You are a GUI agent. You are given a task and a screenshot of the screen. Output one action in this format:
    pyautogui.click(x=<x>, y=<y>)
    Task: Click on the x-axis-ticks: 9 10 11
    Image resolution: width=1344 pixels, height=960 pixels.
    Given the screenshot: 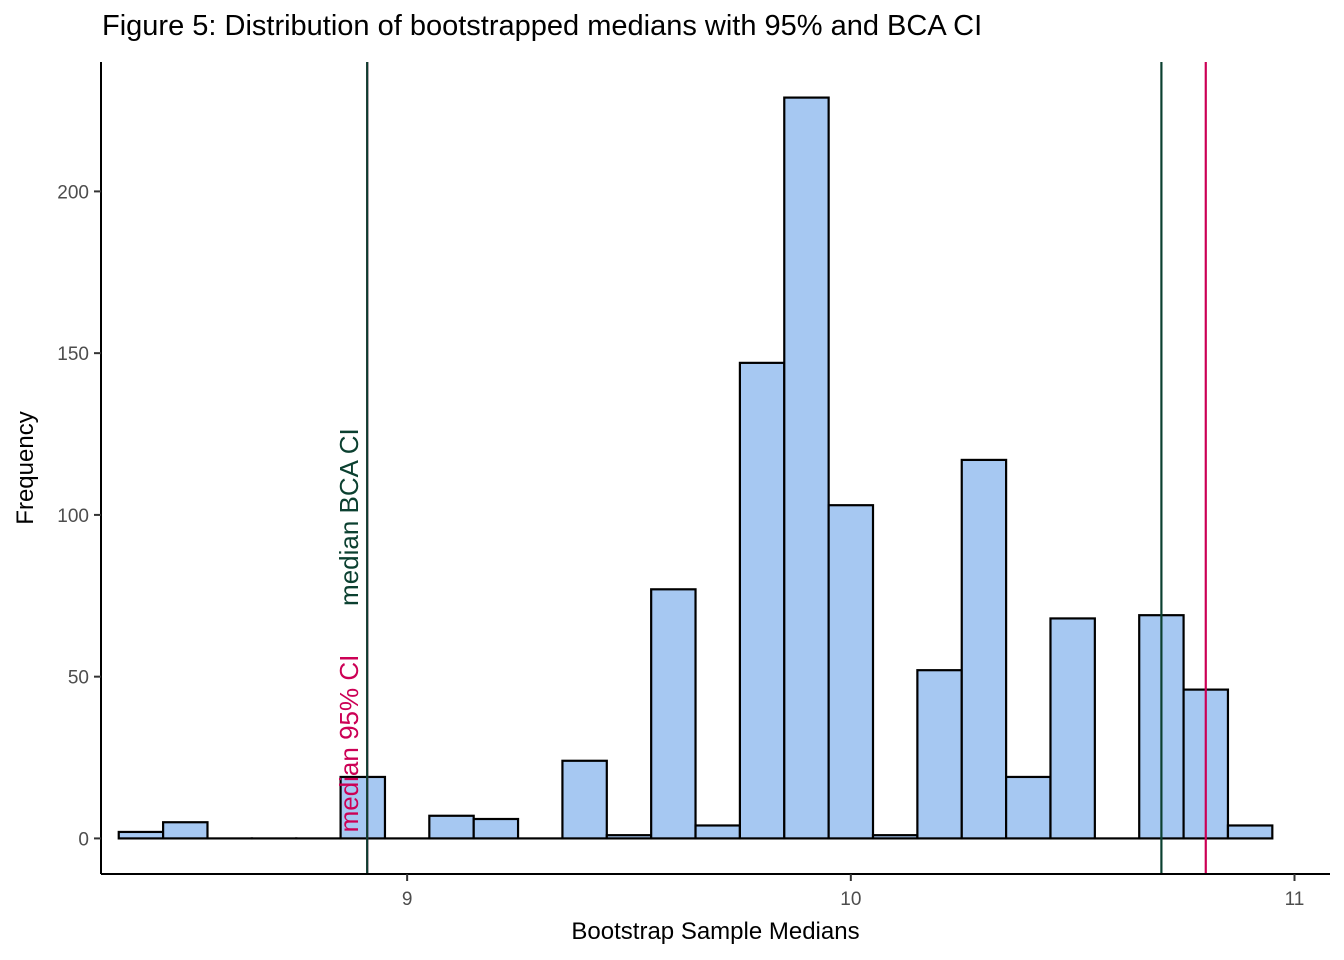 What is the action you would take?
    pyautogui.click(x=853, y=892)
    